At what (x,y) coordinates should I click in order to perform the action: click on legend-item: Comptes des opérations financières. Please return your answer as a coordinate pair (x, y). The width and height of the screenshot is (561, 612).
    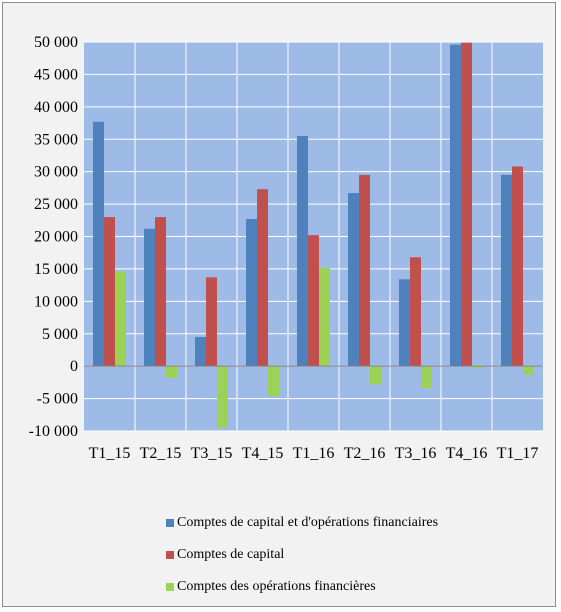
    Looking at the image, I should click on (302, 587).